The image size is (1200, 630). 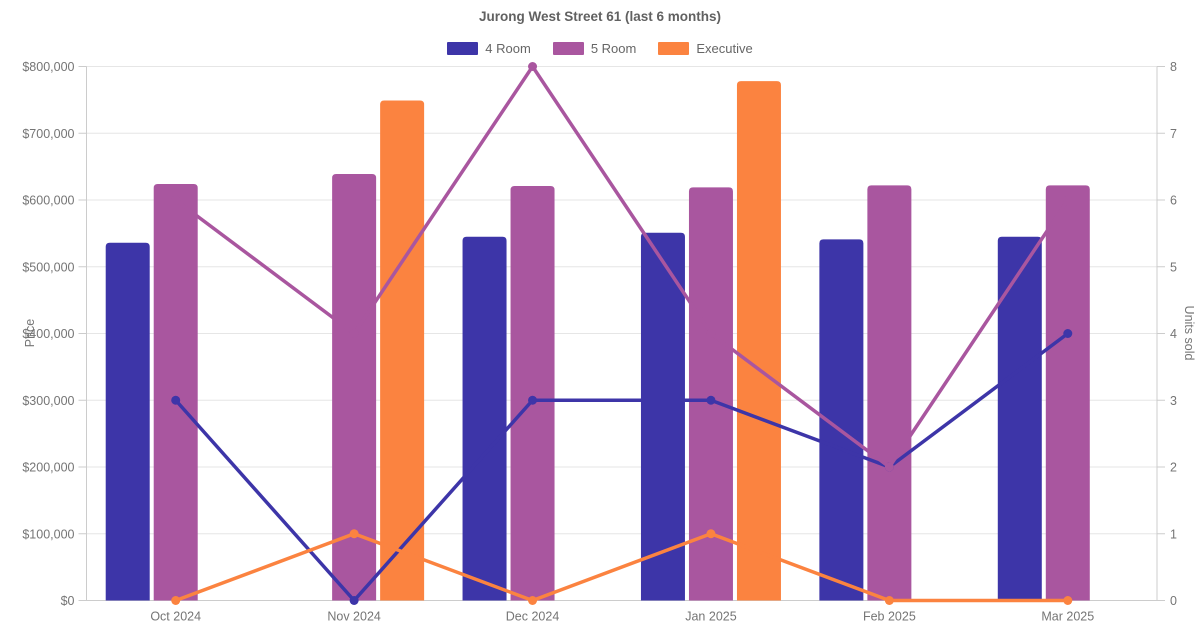 I want to click on bar-4-room-mar-2025, so click(x=1019, y=418).